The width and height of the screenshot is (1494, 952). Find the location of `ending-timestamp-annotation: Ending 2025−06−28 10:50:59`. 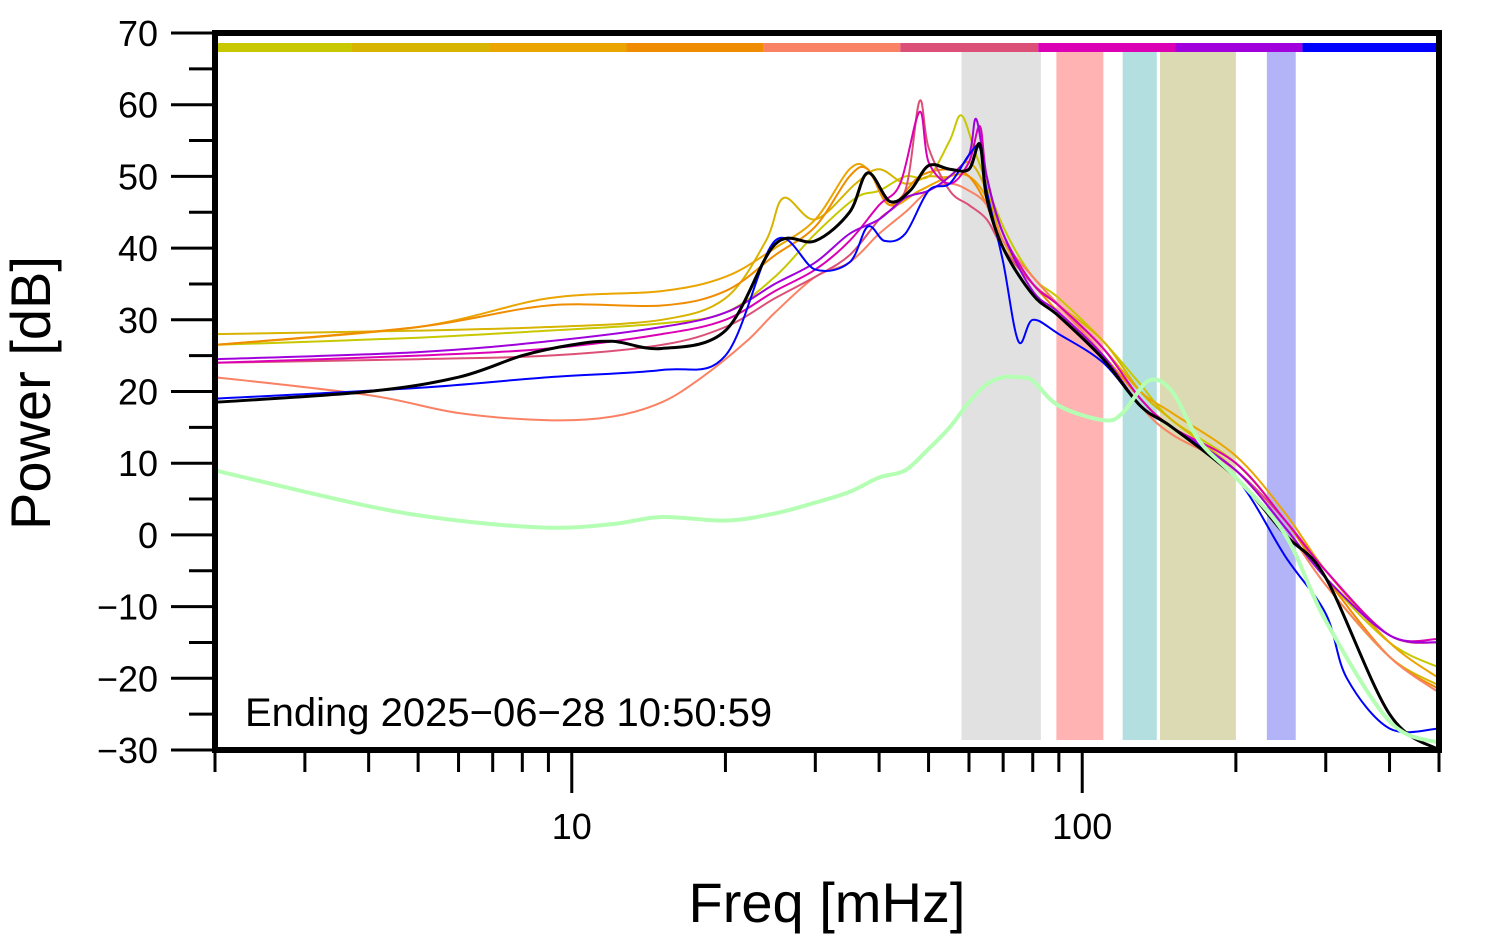

ending-timestamp-annotation: Ending 2025−06−28 10:50:59 is located at coordinates (508, 713).